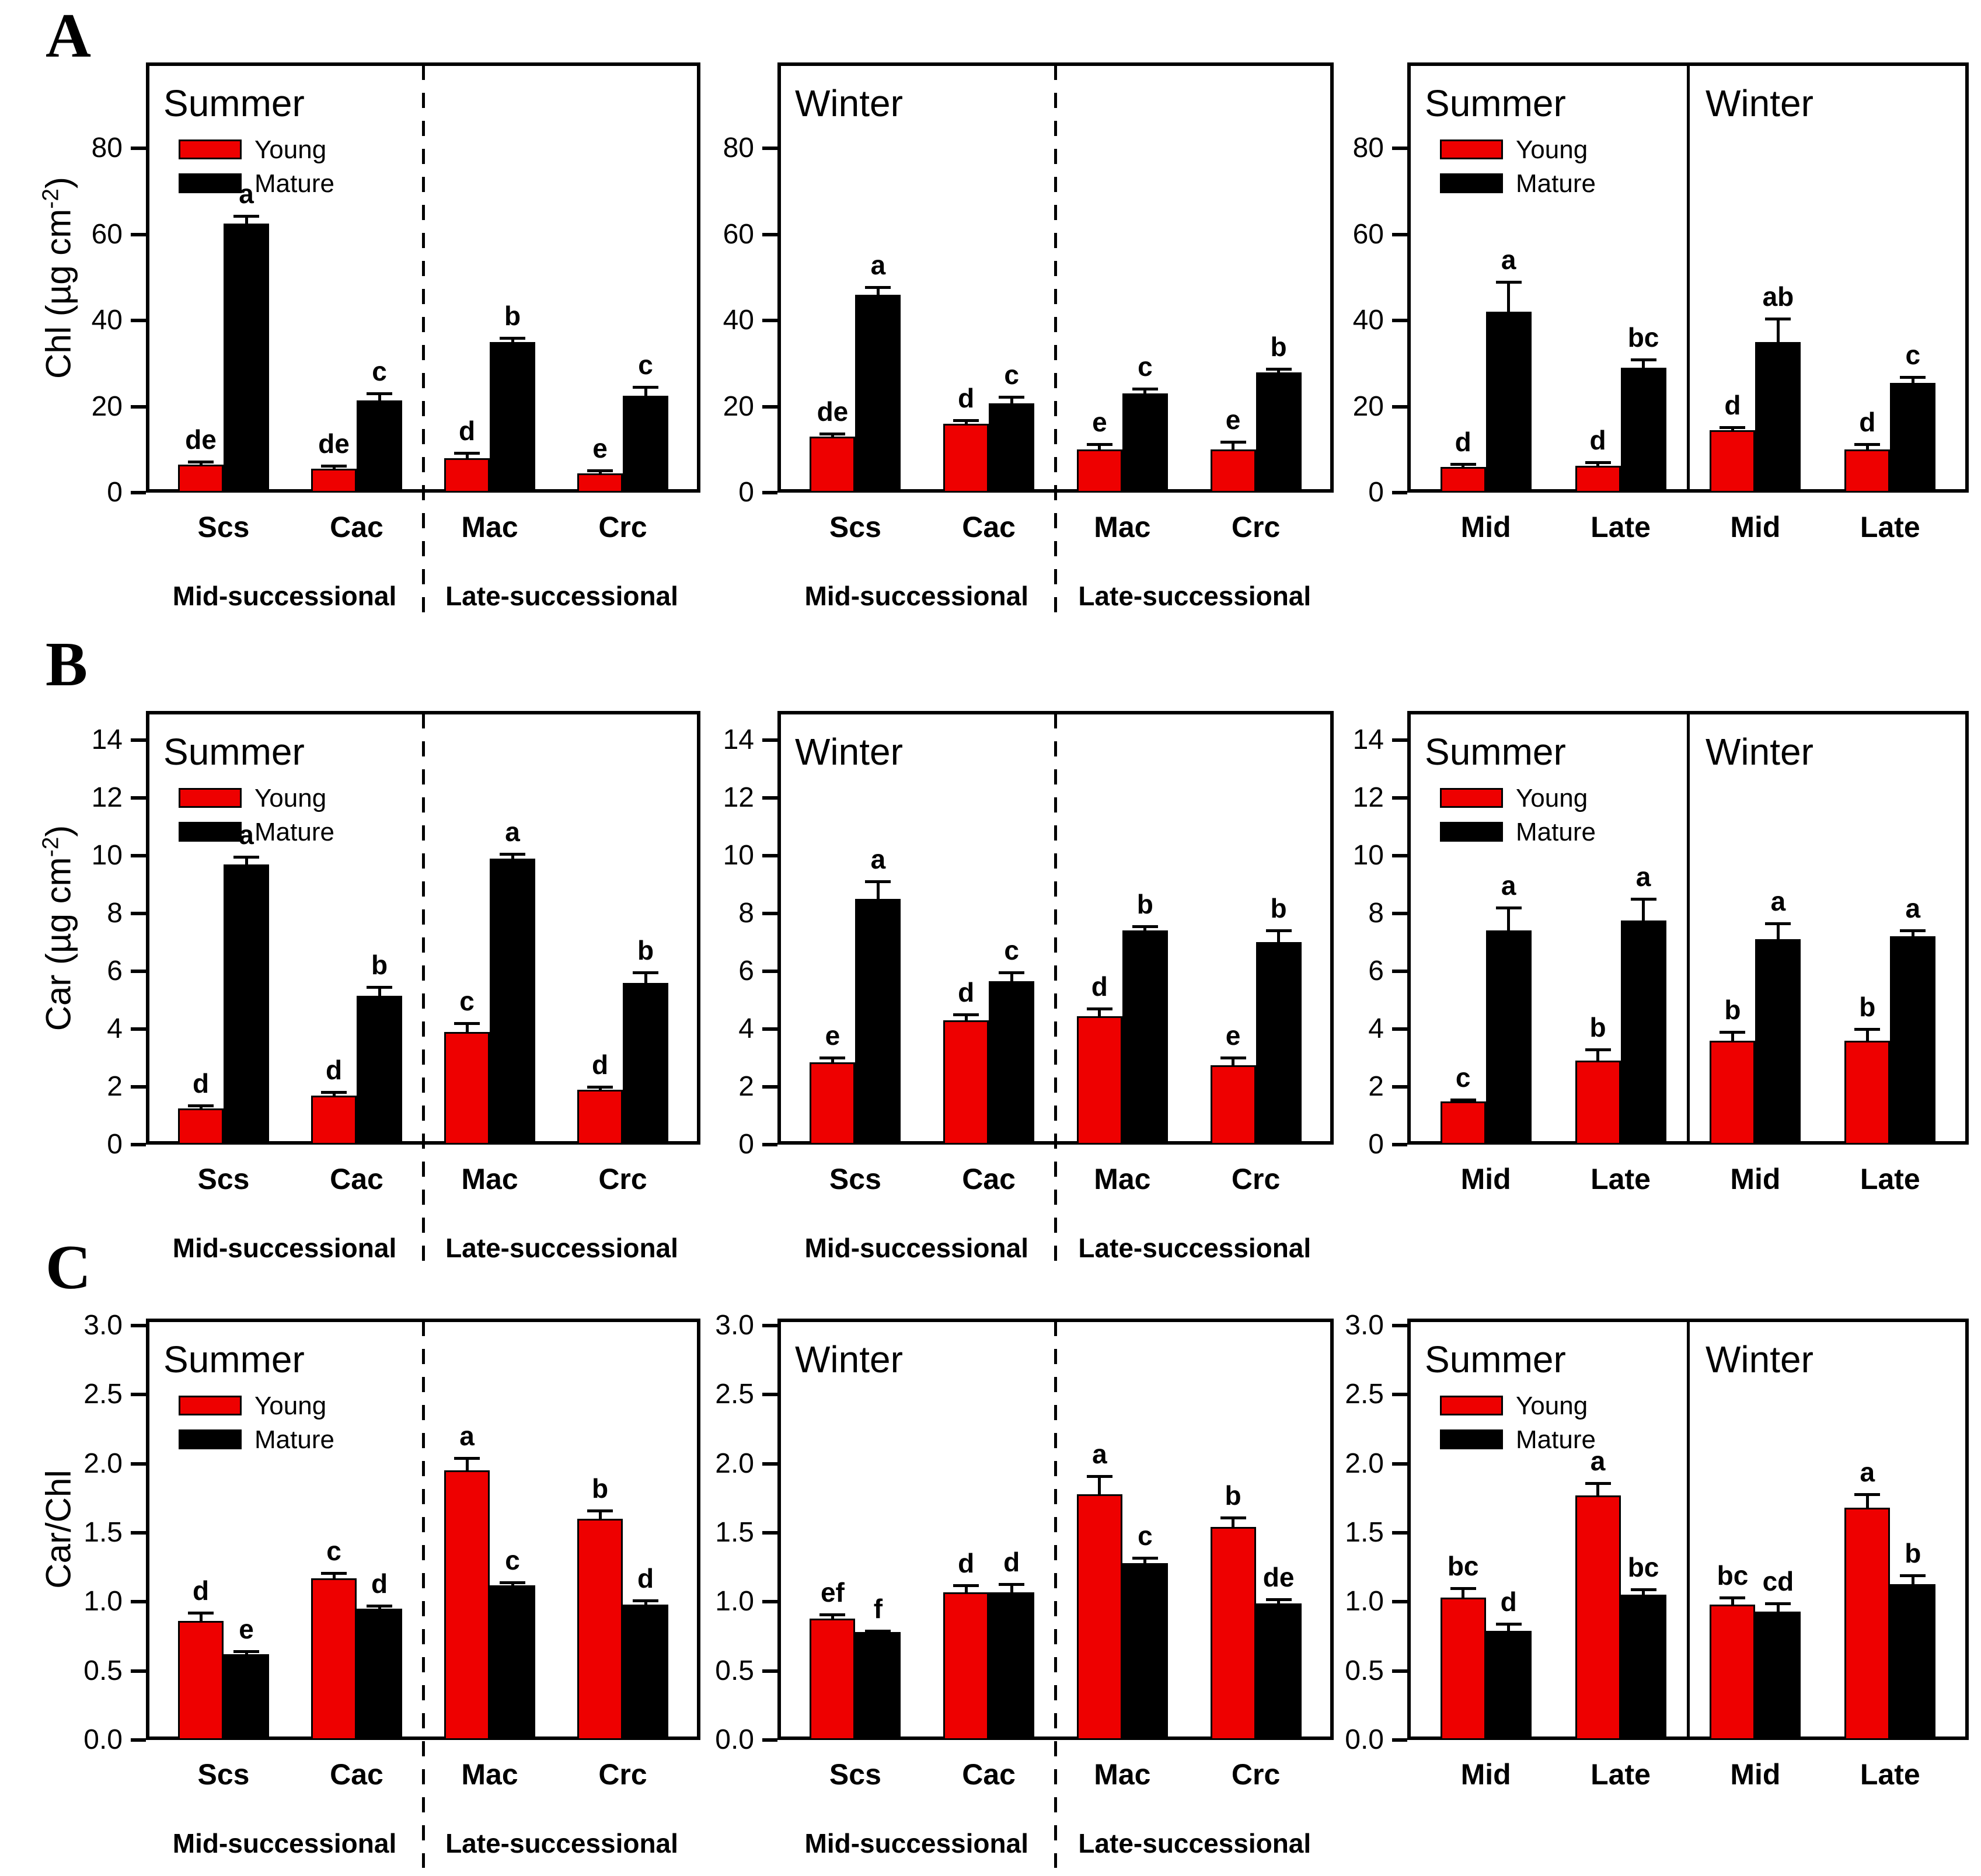  What do you see at coordinates (746, 913) in the screenshot?
I see `y-tick-label: 8` at bounding box center [746, 913].